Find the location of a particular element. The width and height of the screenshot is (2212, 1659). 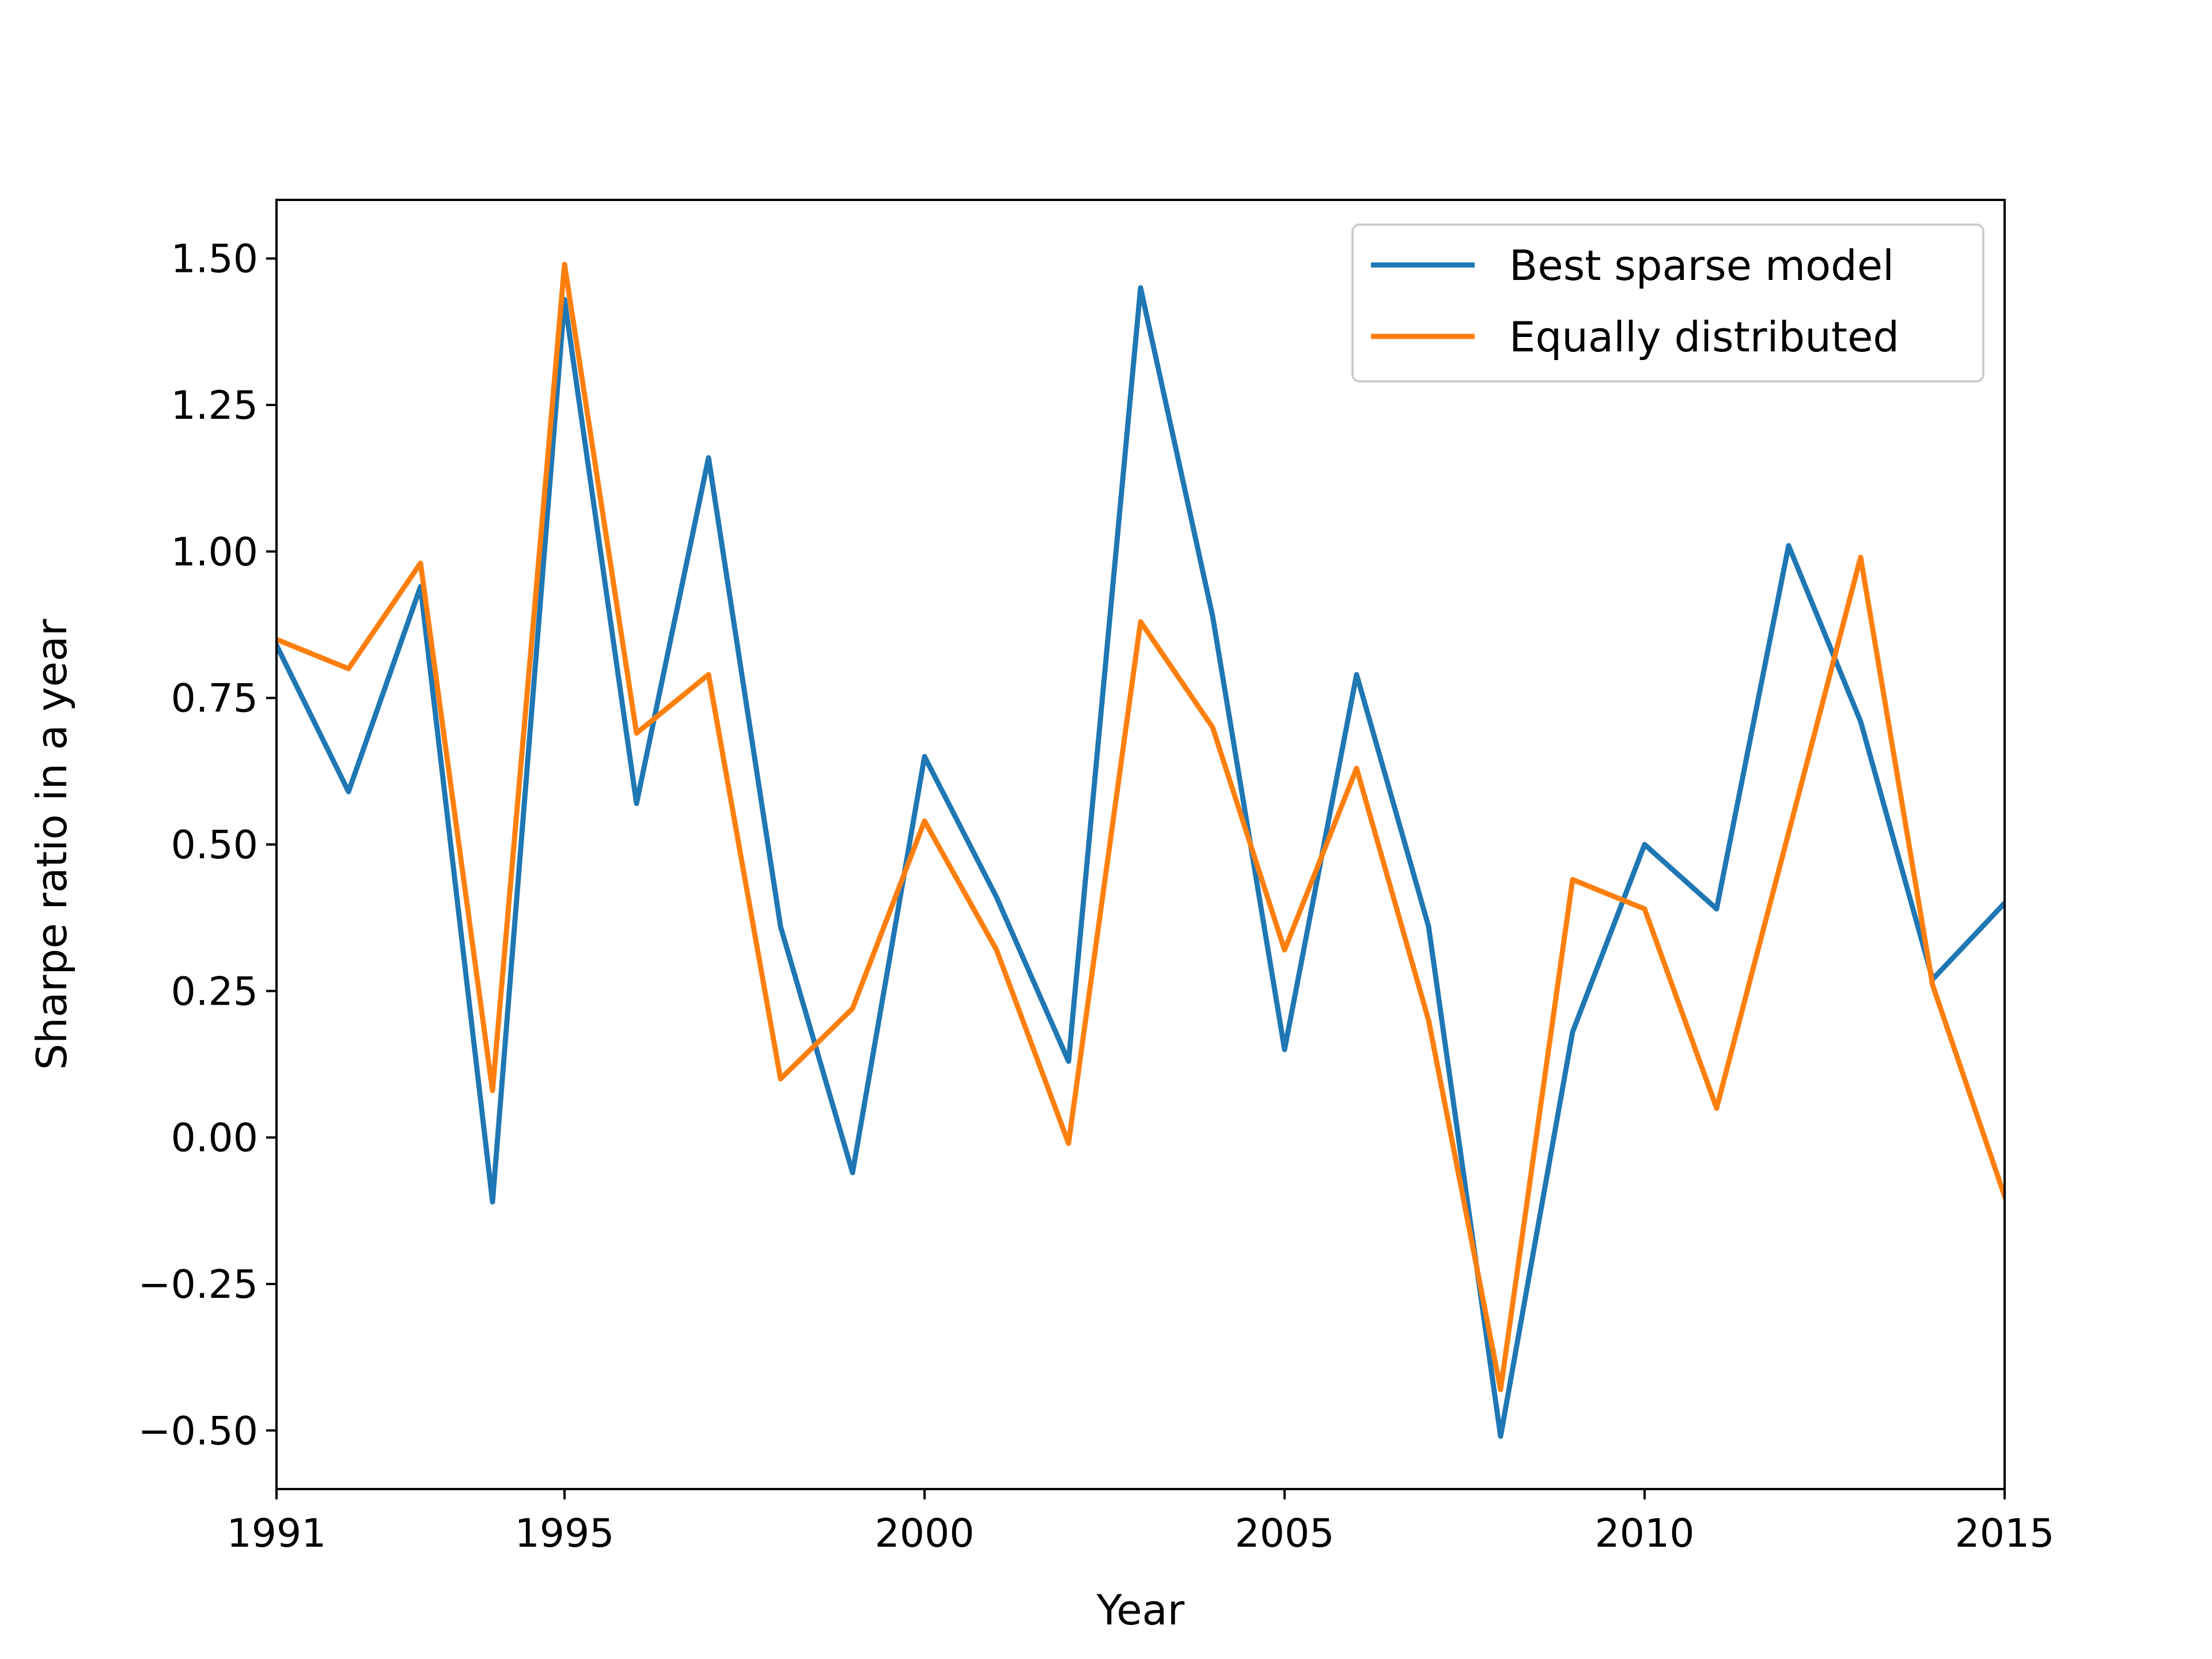

x-tick-label: 2015 is located at coordinates (2004, 1533).